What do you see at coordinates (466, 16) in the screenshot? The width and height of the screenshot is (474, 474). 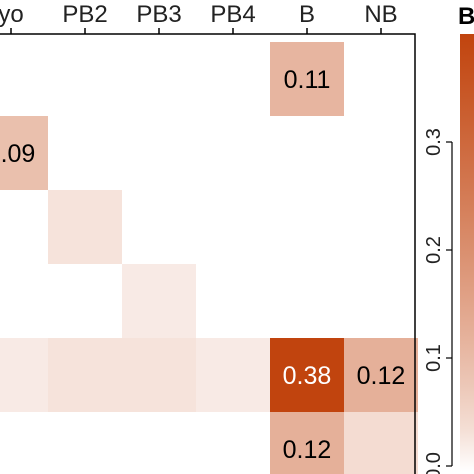 I see `legend-title: B` at bounding box center [466, 16].